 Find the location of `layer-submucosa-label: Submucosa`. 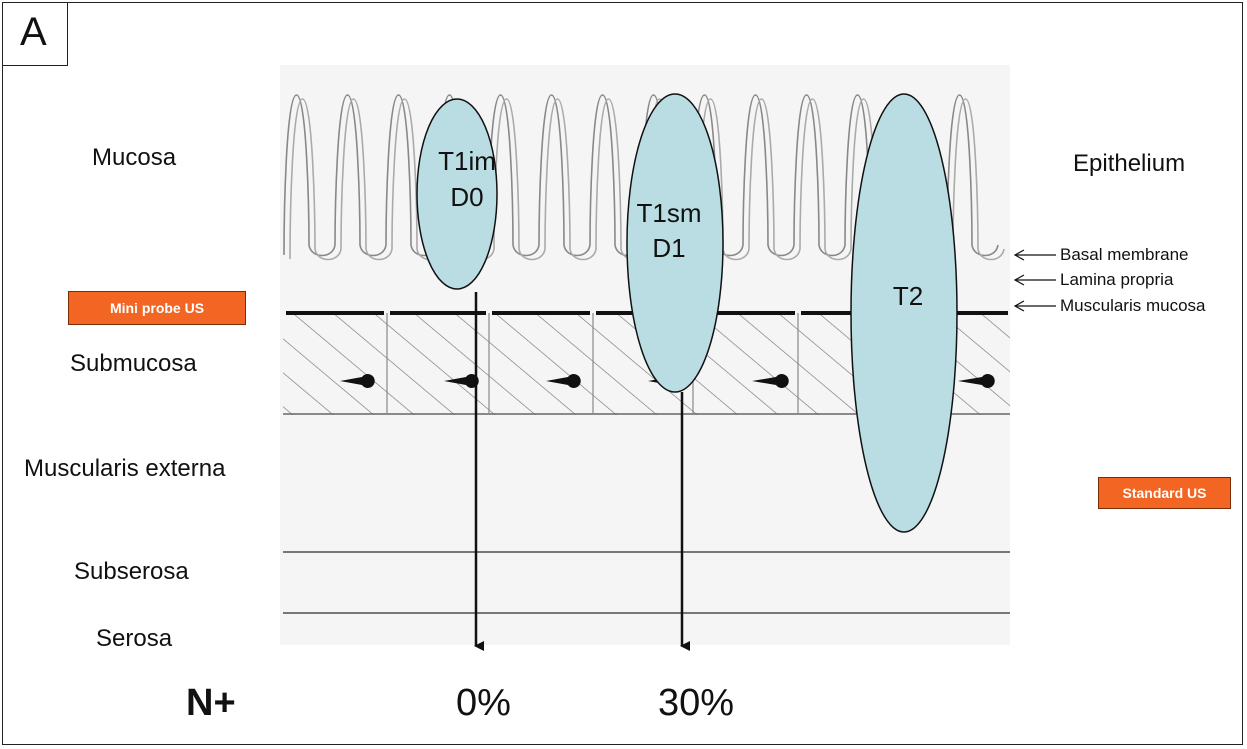

layer-submucosa-label: Submucosa is located at coordinates (133, 363).